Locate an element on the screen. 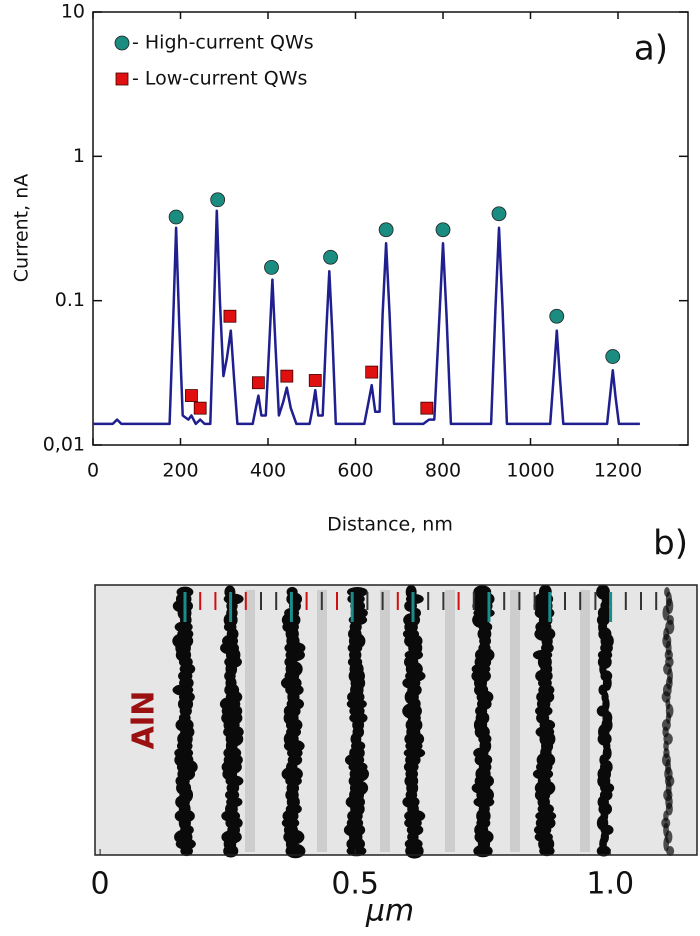 This screenshot has width=700, height=936. legend-label: - Low-current QWs is located at coordinates (219, 79).